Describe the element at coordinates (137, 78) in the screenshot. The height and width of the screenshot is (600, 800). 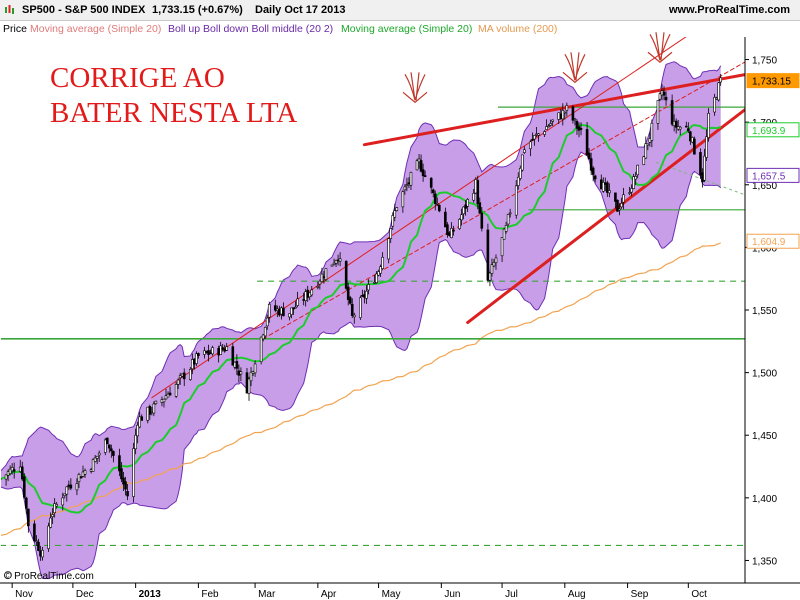
I see `annotation-line-1: CORRIGE AO` at that location.